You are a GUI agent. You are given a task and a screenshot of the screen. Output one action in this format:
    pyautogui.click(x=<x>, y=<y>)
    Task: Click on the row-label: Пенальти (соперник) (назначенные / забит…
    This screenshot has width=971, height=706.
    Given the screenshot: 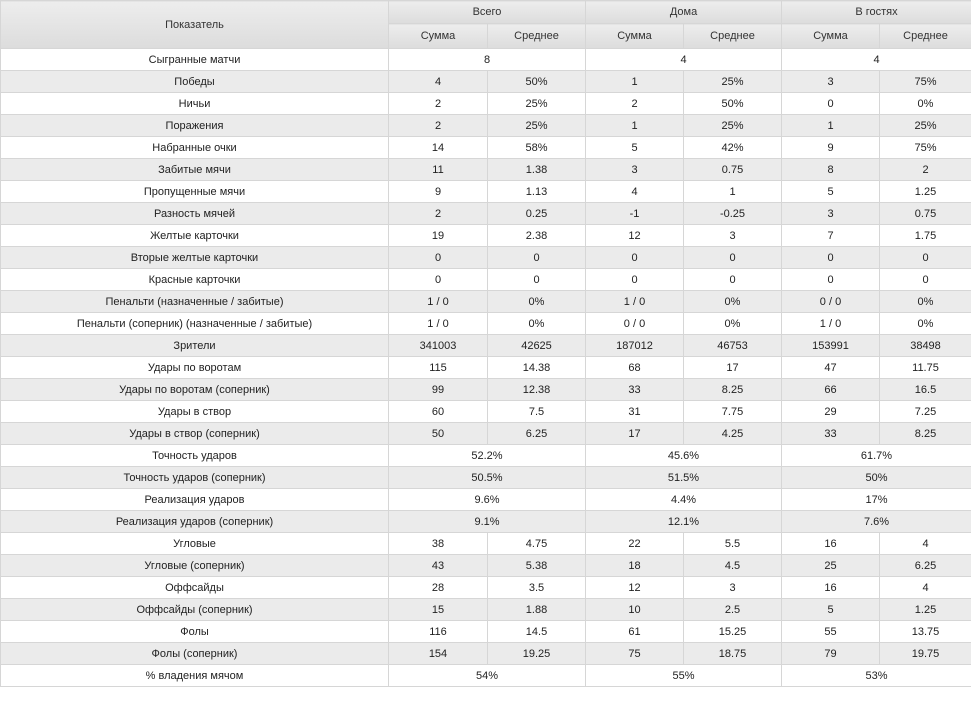 What is the action you would take?
    pyautogui.click(x=194, y=323)
    